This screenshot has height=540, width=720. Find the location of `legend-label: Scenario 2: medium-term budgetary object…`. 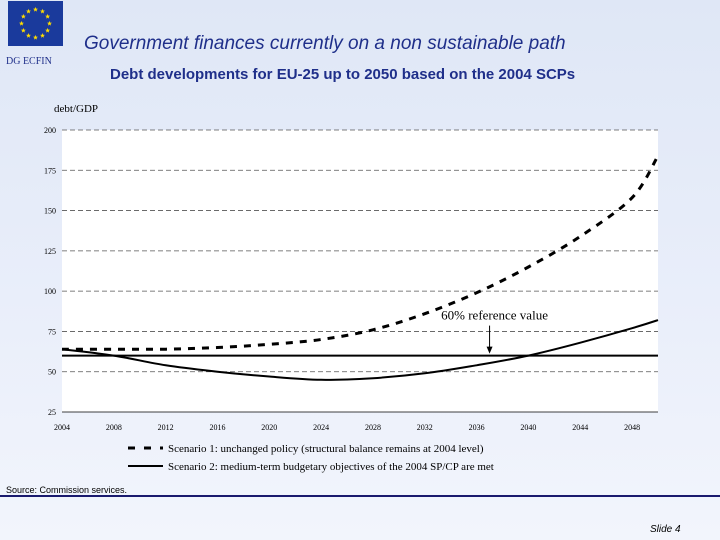

legend-label: Scenario 2: medium-term budgetary object… is located at coordinates (331, 467).